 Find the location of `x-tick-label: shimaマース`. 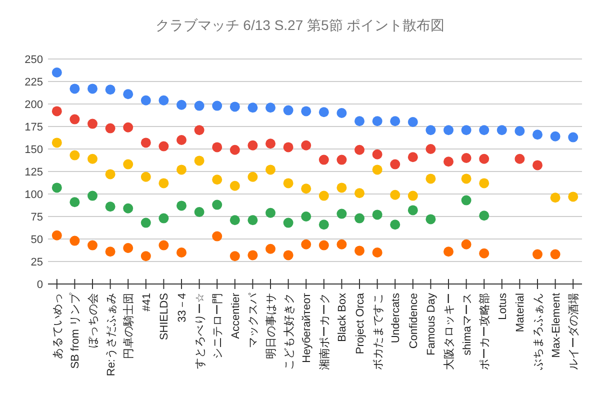

x-tick-label: shimaマース is located at coordinates (467, 324).